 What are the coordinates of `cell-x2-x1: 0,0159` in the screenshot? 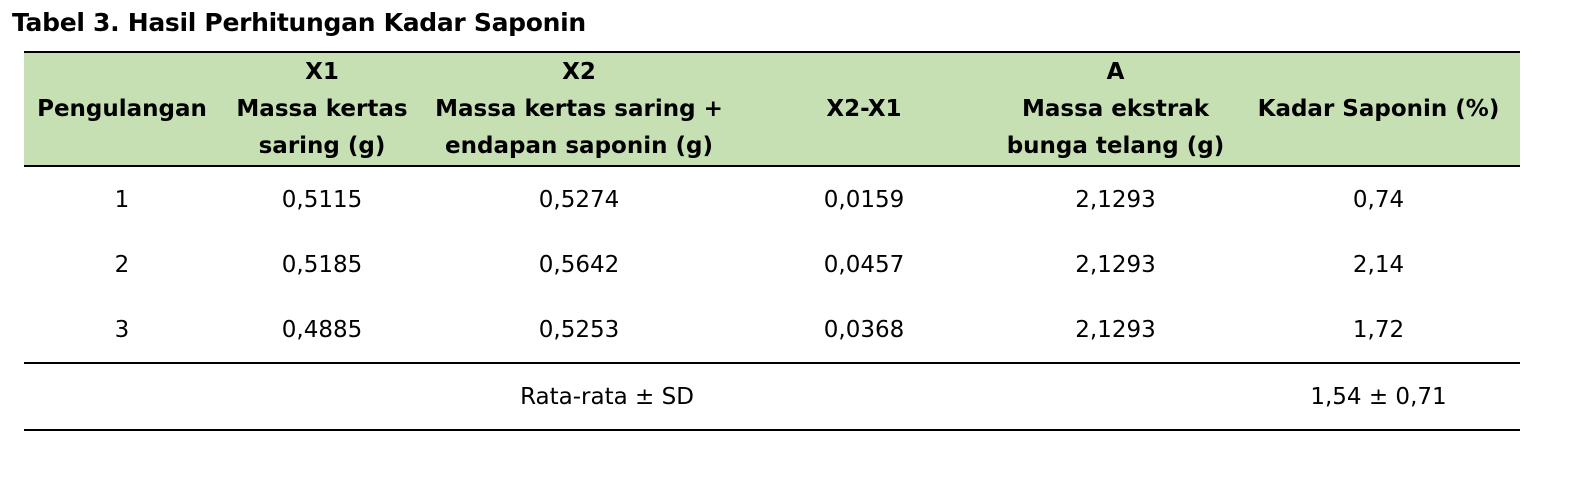 It's located at (864, 199).